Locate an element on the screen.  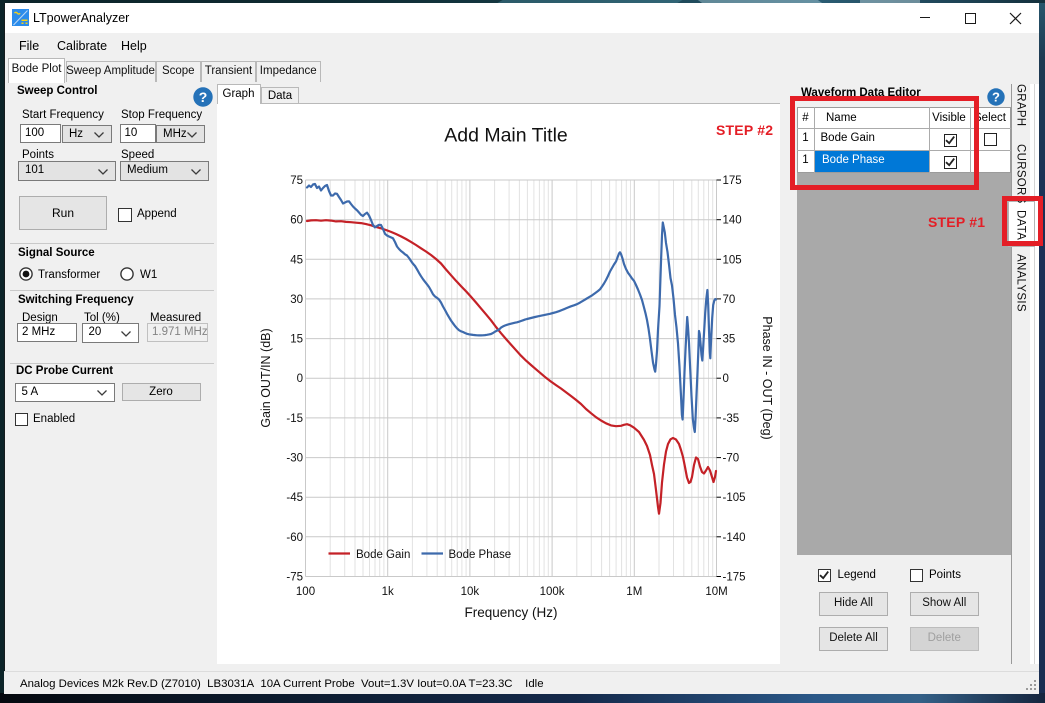
svg-text: Bode Phase is located at coordinates (480, 555).